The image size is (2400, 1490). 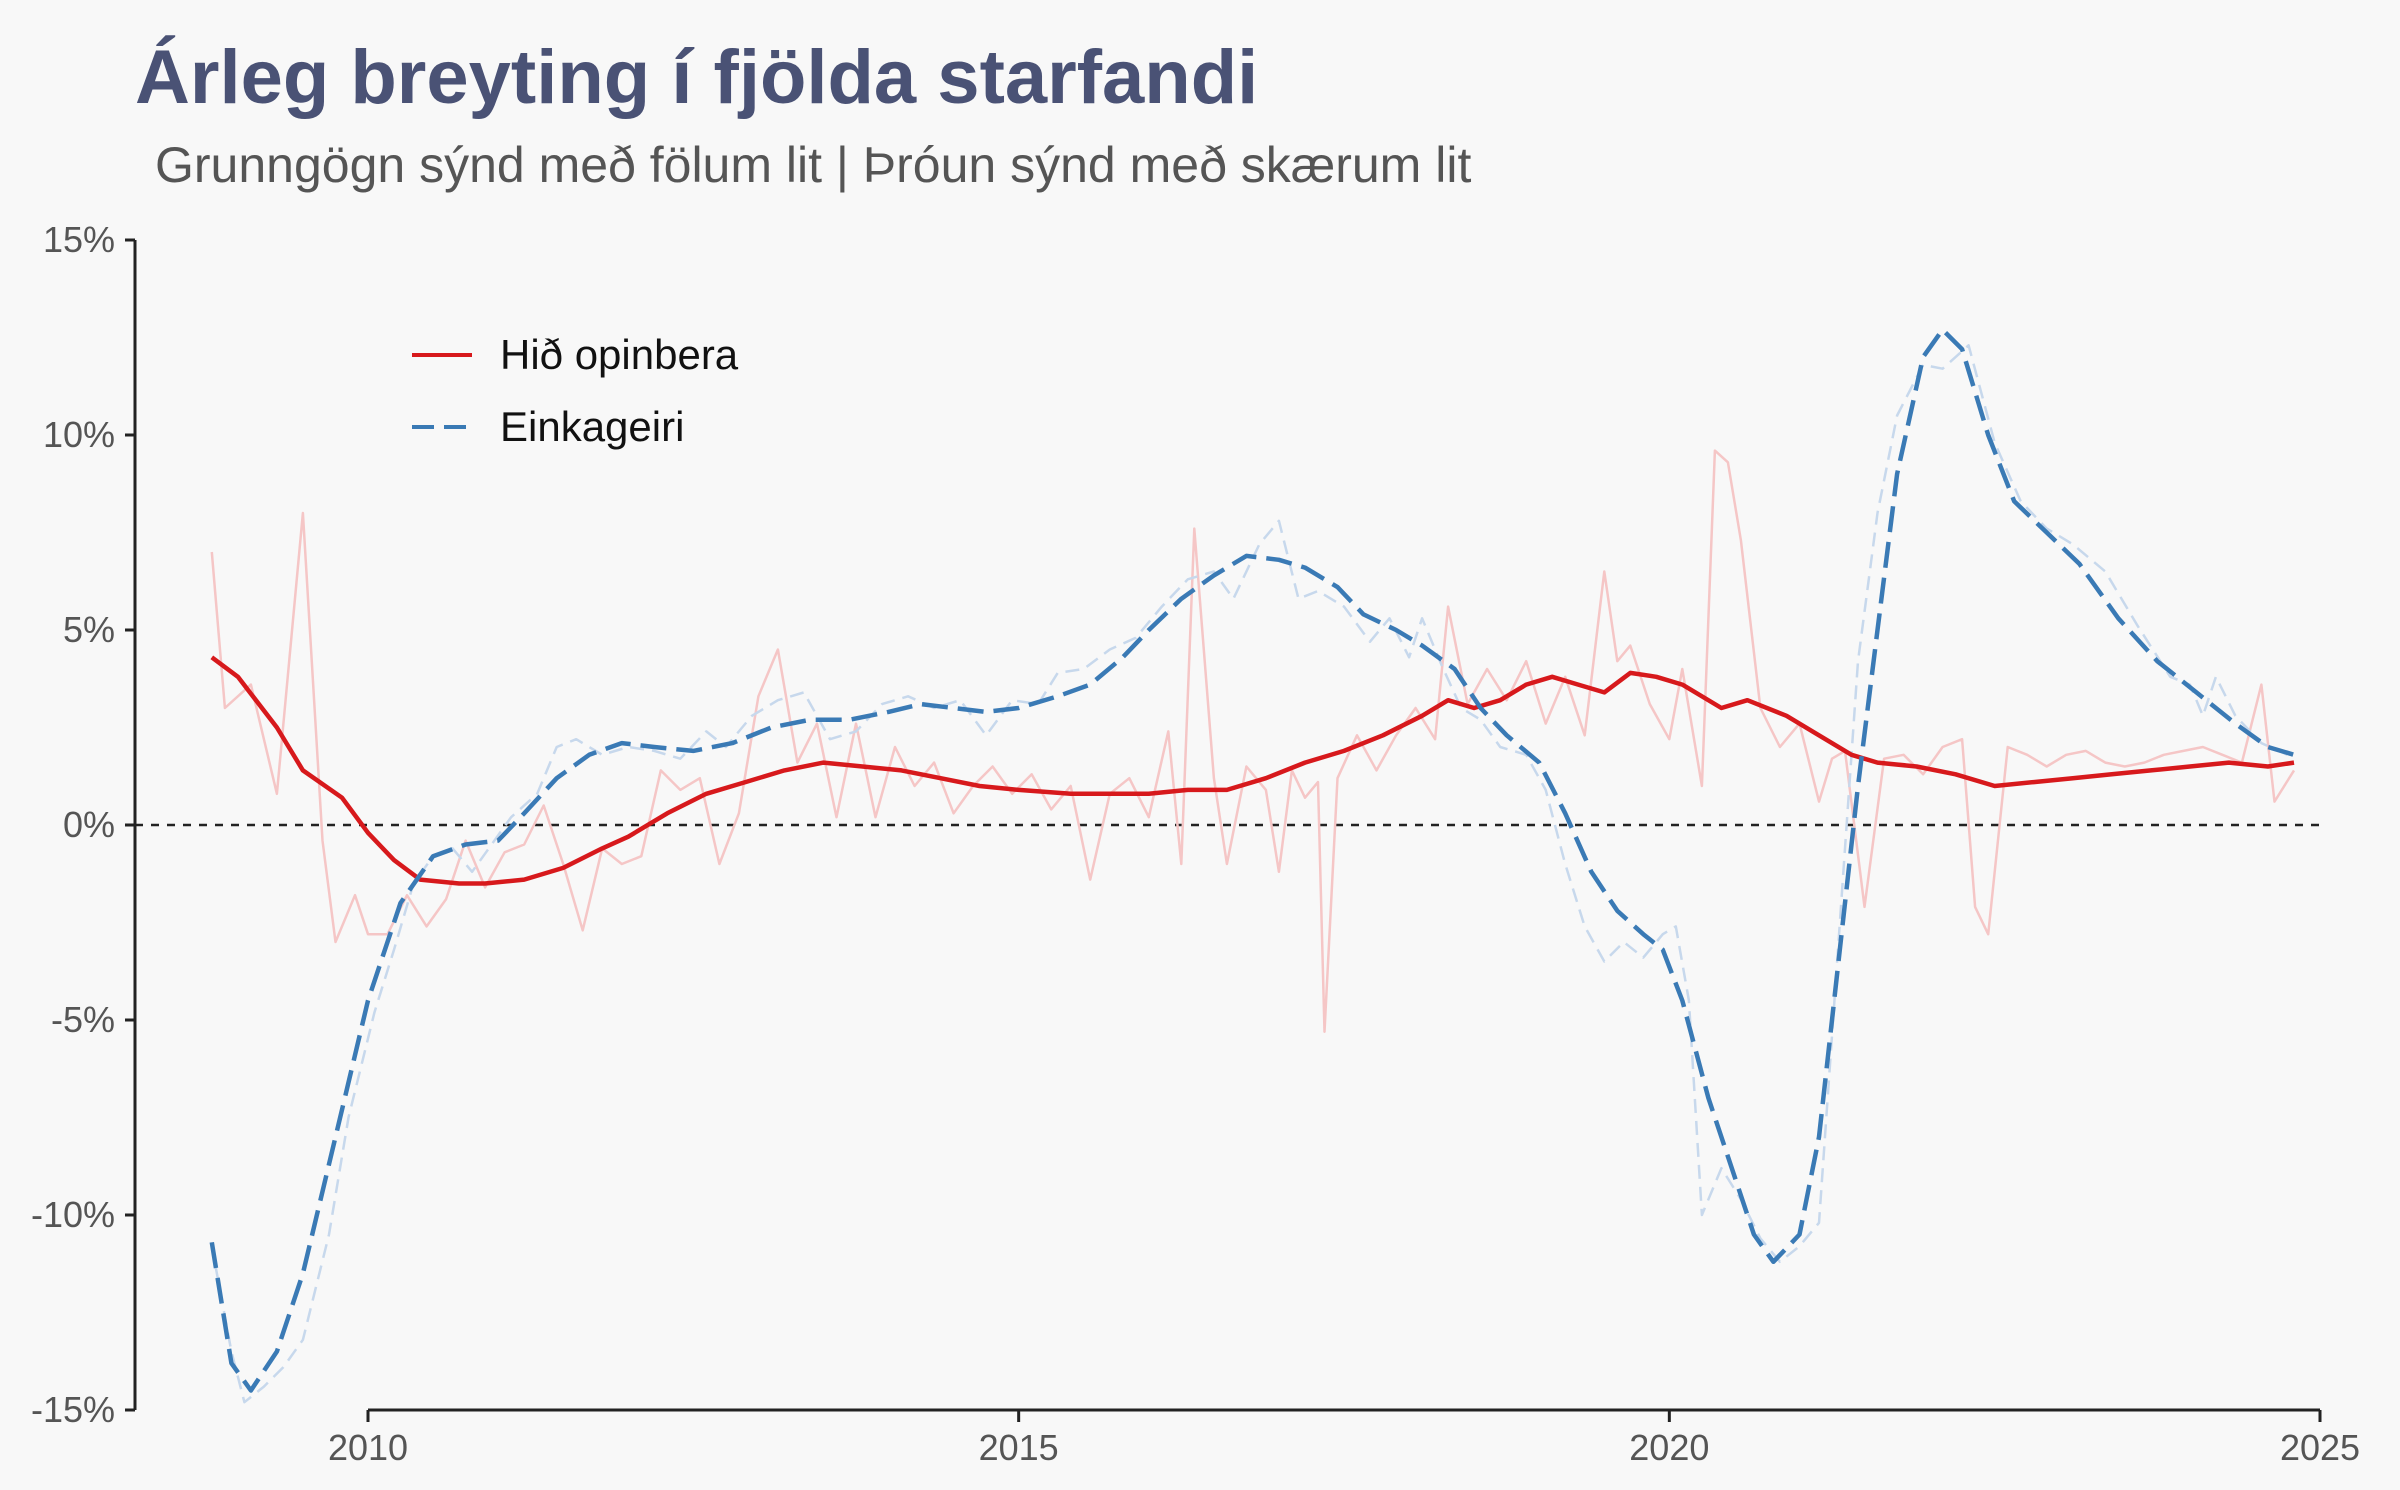 I want to click on legend-label-hid-opinbera: Hið opinbera, so click(x=619, y=354).